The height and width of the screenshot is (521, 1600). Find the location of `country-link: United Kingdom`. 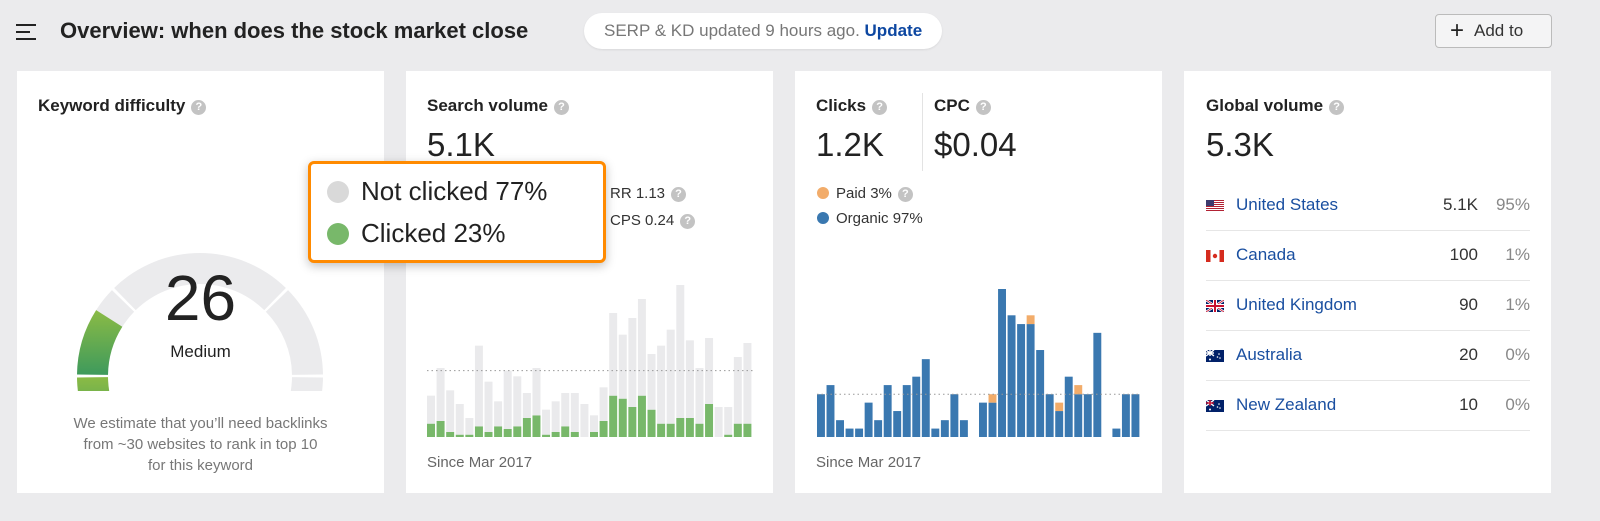

country-link: United Kingdom is located at coordinates (1296, 304).